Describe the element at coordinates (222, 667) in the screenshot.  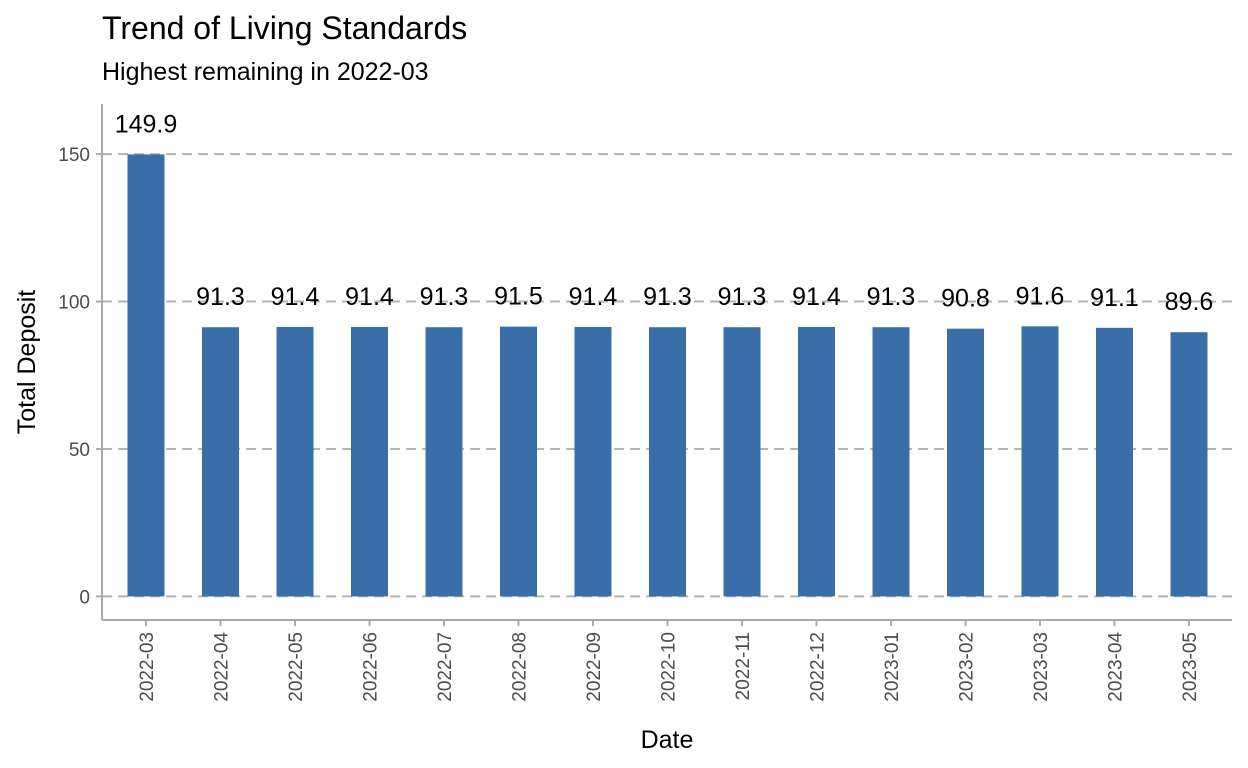
I see `x-tick-label: 2022-04` at that location.